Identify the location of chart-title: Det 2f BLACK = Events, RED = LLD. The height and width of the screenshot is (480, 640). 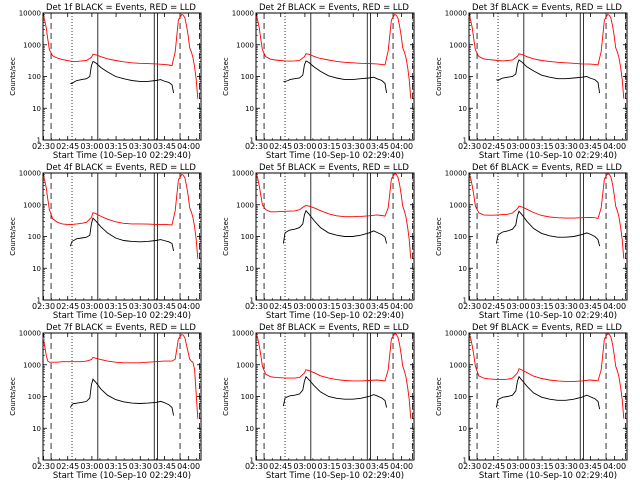
(334, 8).